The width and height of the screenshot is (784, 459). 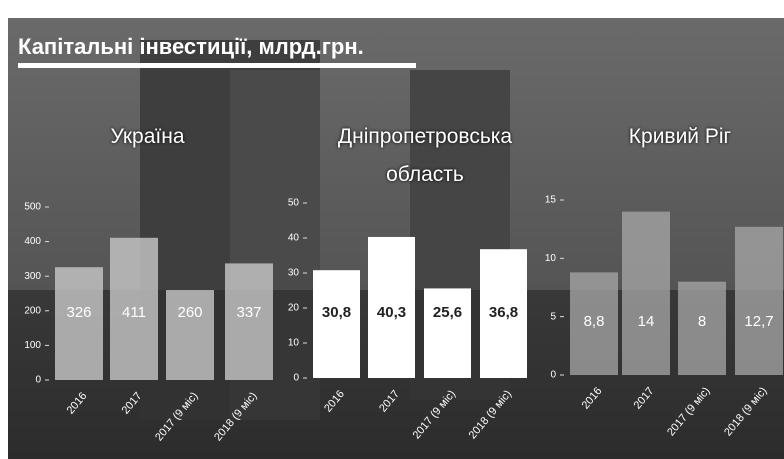 I want to click on chart-title: Україна, so click(x=147, y=136).